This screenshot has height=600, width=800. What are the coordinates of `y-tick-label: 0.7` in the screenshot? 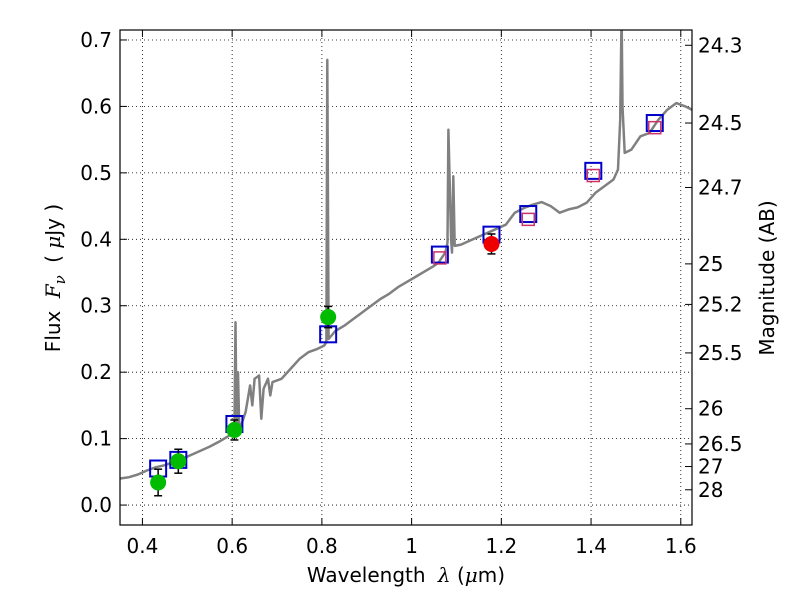 It's located at (96, 40).